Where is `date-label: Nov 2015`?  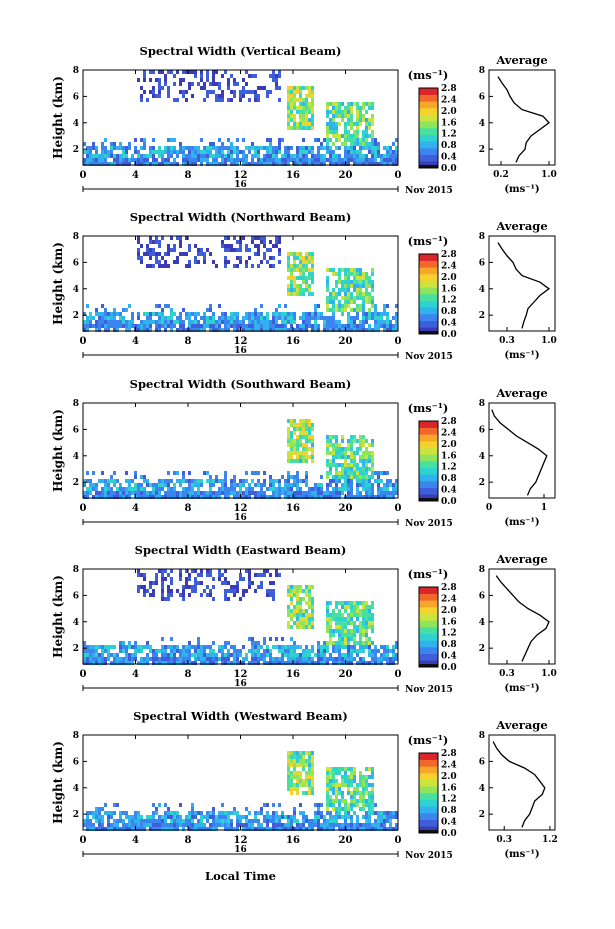 date-label: Nov 2015 is located at coordinates (429, 357).